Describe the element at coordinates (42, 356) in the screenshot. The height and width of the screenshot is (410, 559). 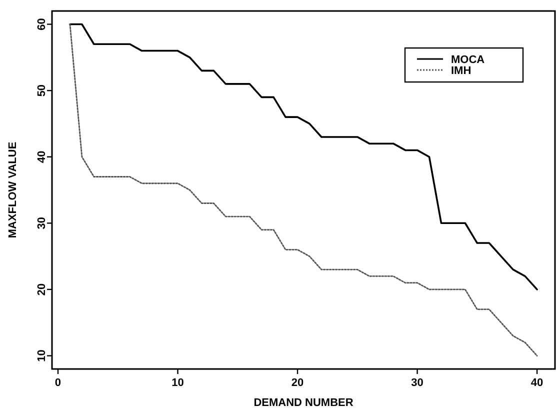
I see `y-tick-label: 10` at that location.